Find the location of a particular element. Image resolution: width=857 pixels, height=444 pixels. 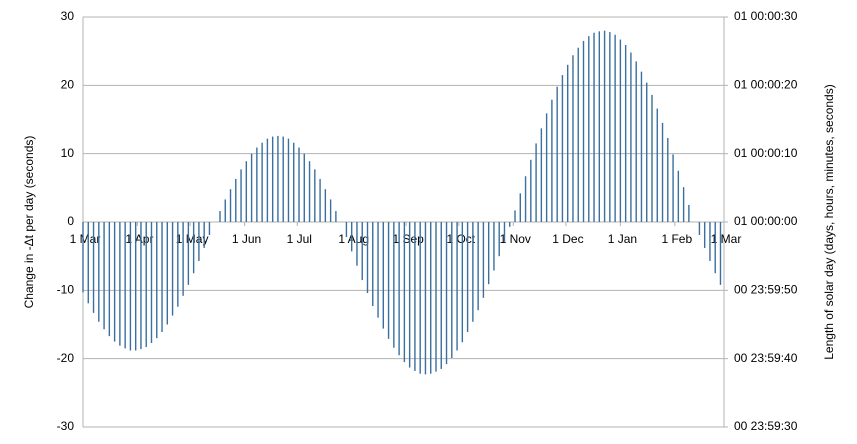

y-tick-label: 10 is located at coordinates (68, 153).